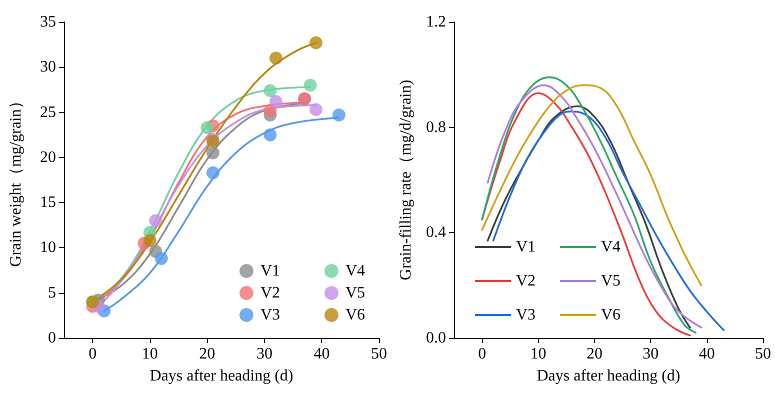 This screenshot has width=775, height=400. What do you see at coordinates (436, 22) in the screenshot?
I see `y-tick-label: 1.2` at bounding box center [436, 22].